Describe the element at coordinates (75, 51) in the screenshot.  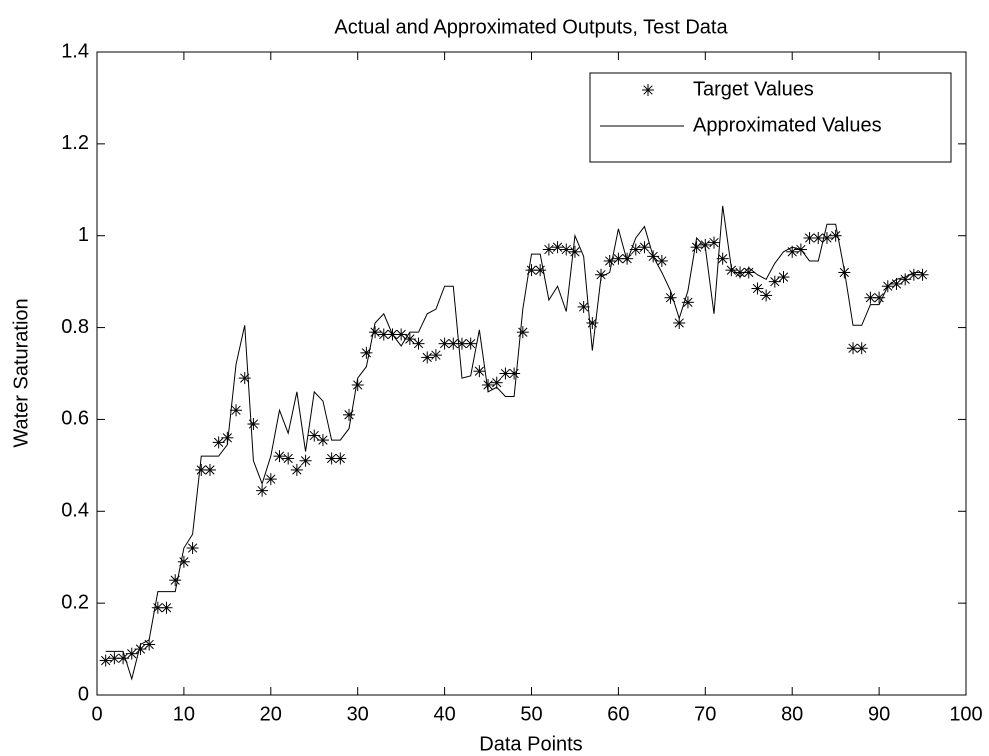
I see `y-tick-label: 1.4` at that location.